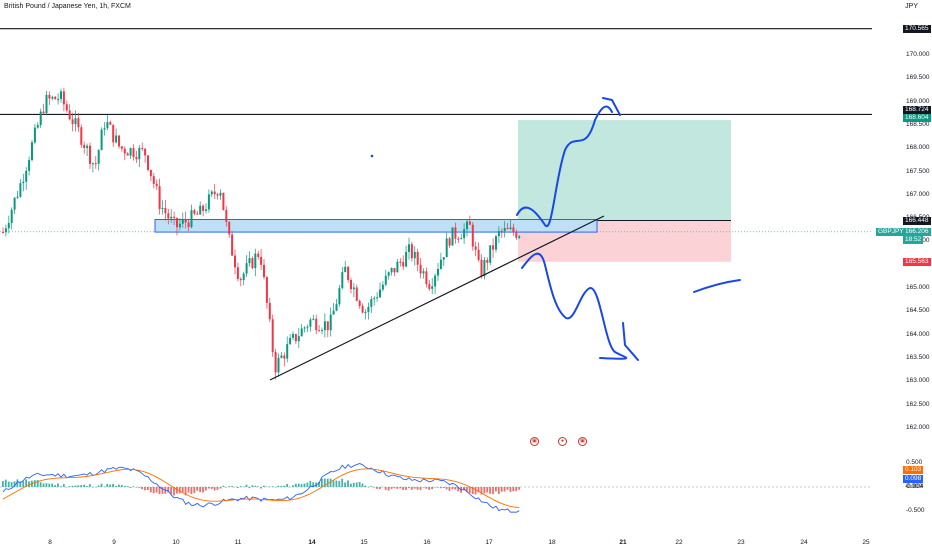 The height and width of the screenshot is (555, 932). What do you see at coordinates (741, 542) in the screenshot?
I see `date-label: 23` at bounding box center [741, 542].